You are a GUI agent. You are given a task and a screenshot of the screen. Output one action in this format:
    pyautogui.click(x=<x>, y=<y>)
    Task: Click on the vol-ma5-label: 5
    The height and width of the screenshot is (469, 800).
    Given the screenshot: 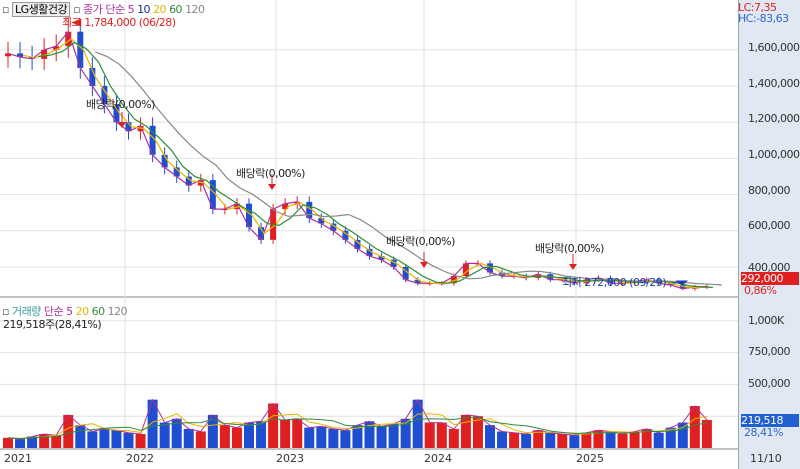 What is the action you would take?
    pyautogui.click(x=69, y=311)
    